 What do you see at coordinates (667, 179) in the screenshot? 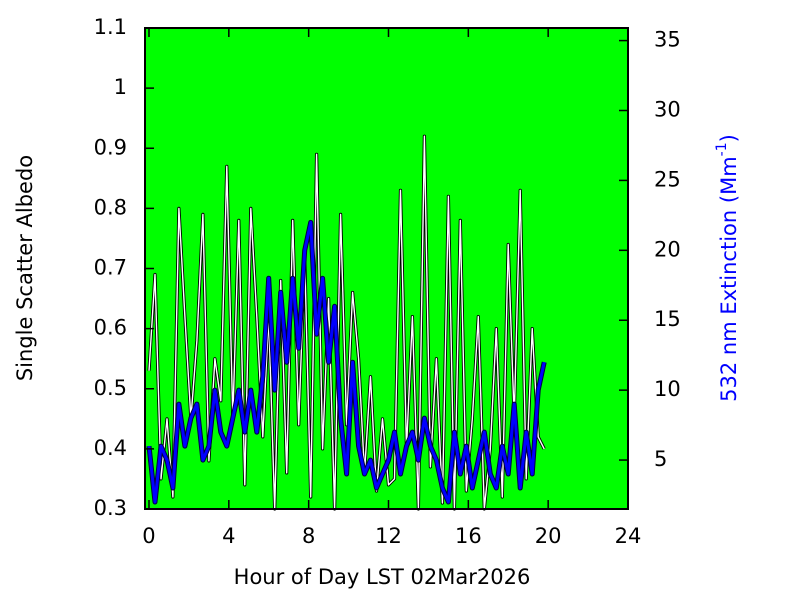
I see `y2-tick-label: 25` at bounding box center [667, 179].